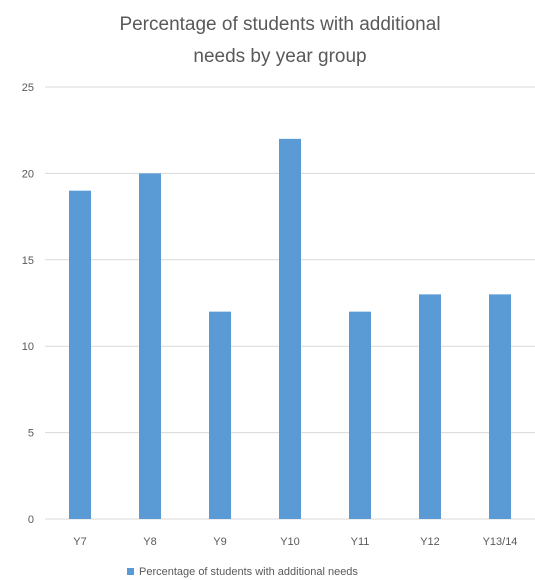 Image resolution: width=535 pixels, height=580 pixels. Describe the element at coordinates (150, 346) in the screenshot. I see `bar-y8` at that location.